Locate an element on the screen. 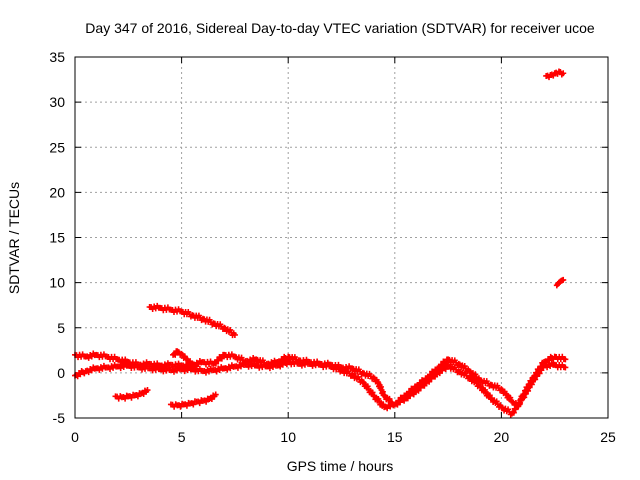 The image size is (640, 480). y-tick-label: 10 is located at coordinates (57, 283).